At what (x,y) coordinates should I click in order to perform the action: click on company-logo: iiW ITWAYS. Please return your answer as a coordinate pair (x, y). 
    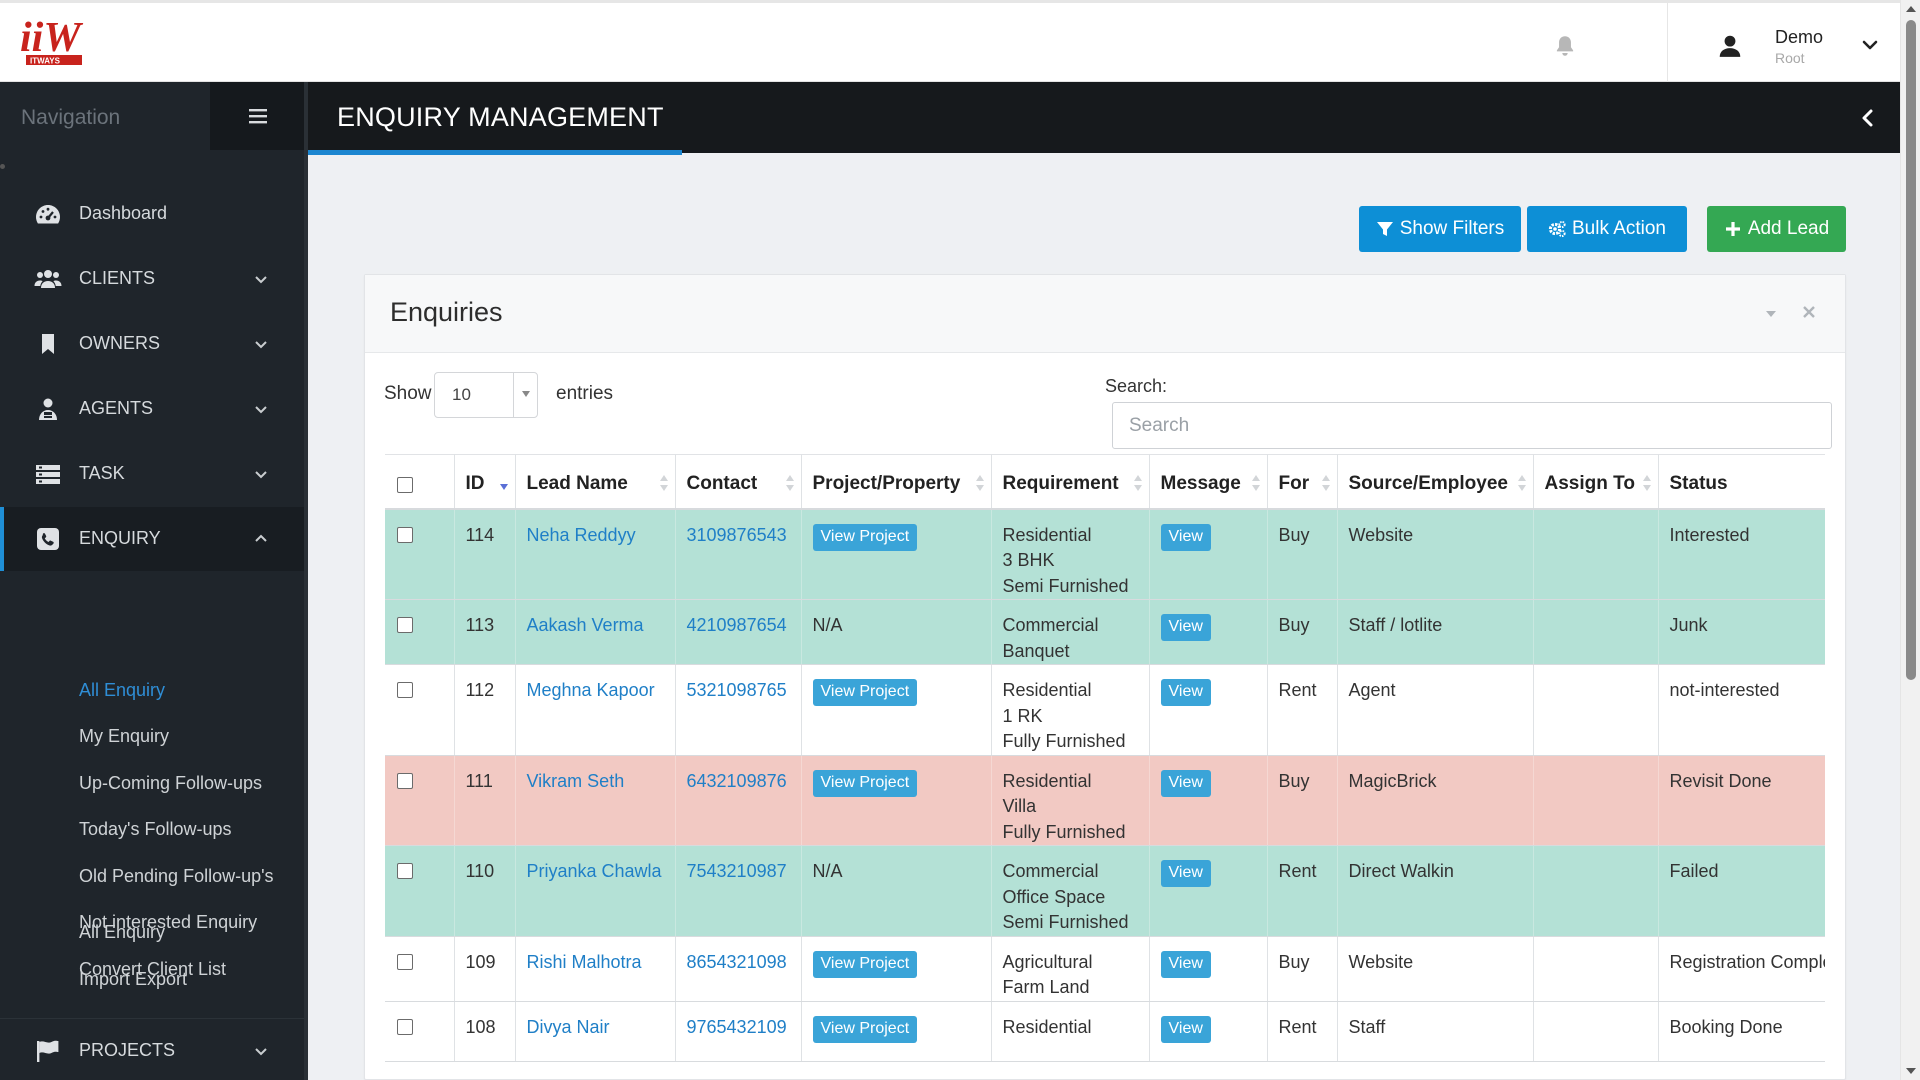
    Looking at the image, I should click on (55, 40).